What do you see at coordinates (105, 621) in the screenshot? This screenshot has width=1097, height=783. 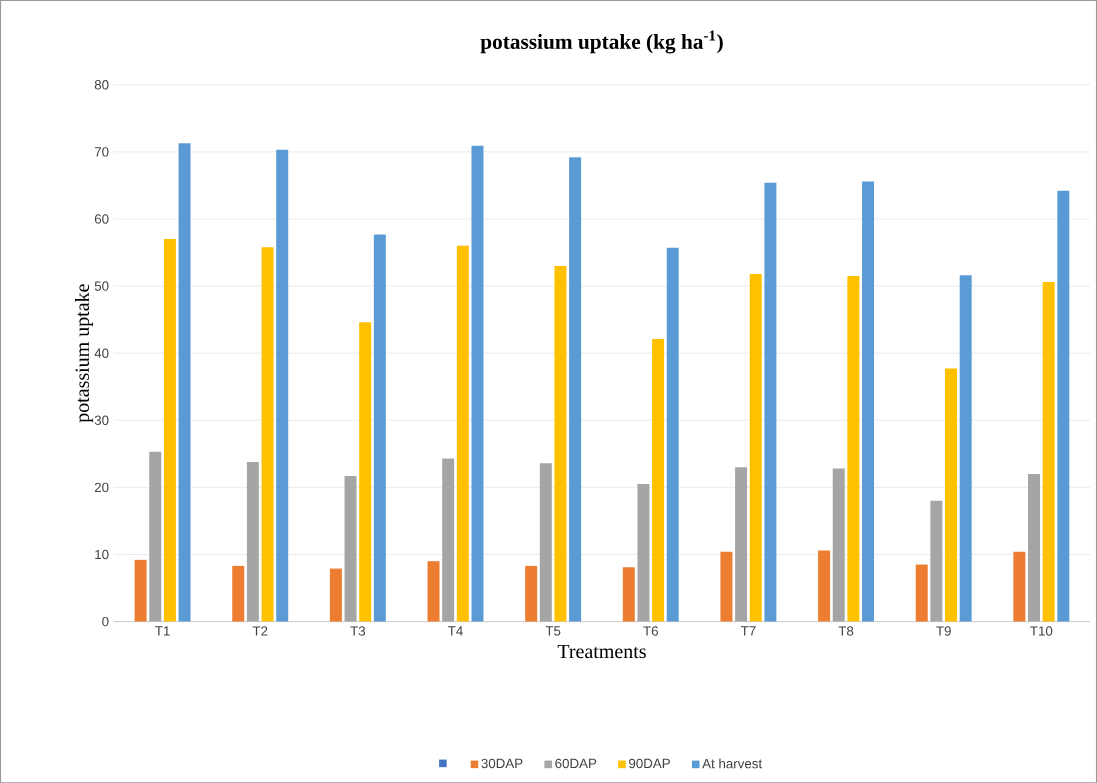 I see `y-tick-label: 0` at bounding box center [105, 621].